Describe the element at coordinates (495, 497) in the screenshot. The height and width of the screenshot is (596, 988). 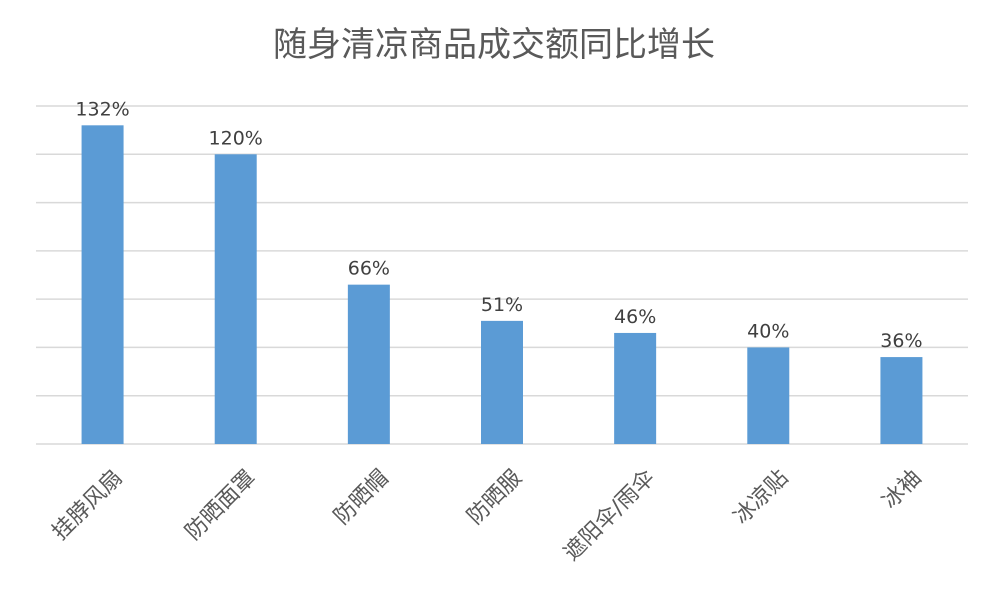
I see `x-tick-label: 防晒服` at that location.